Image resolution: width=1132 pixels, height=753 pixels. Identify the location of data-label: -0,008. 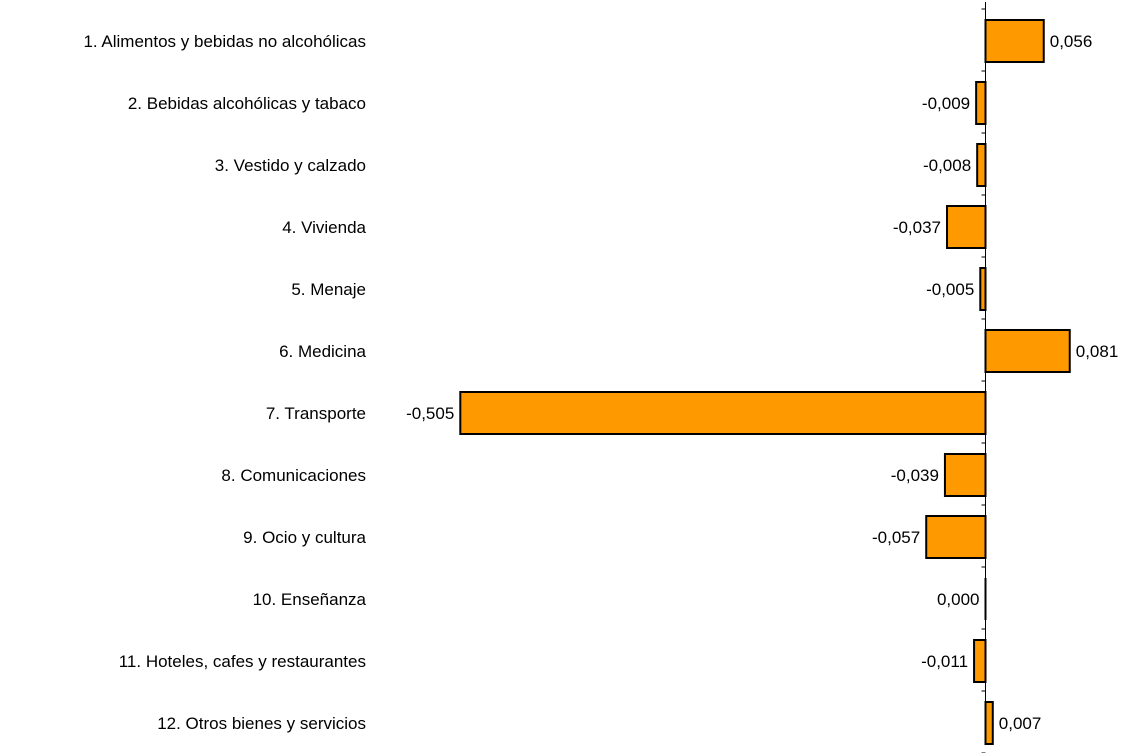
(947, 165).